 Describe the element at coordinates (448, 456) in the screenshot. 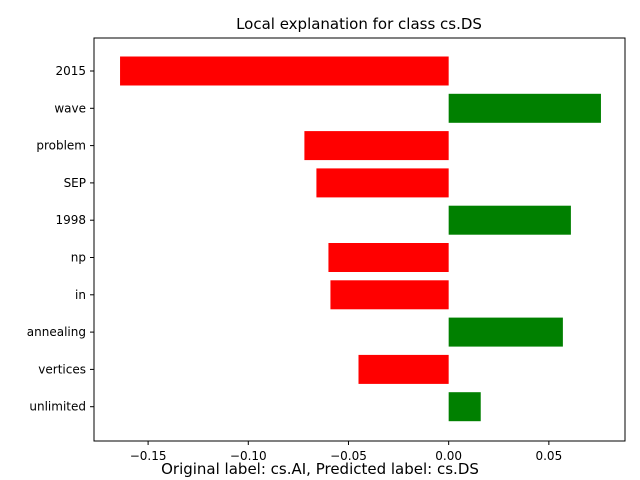

I see `x-tick-label: 0.00` at that location.